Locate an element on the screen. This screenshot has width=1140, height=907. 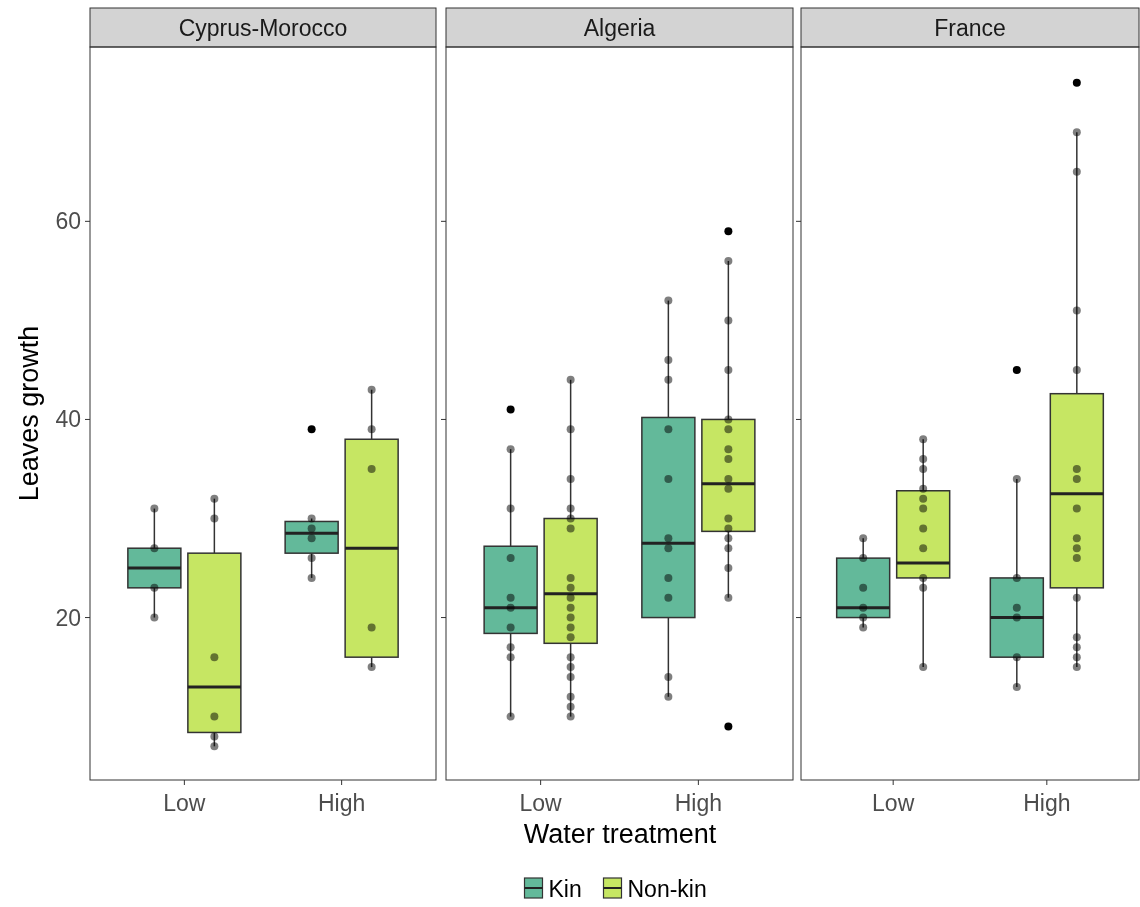
chart-title: Cyprus-Morocco is located at coordinates (263, 27).